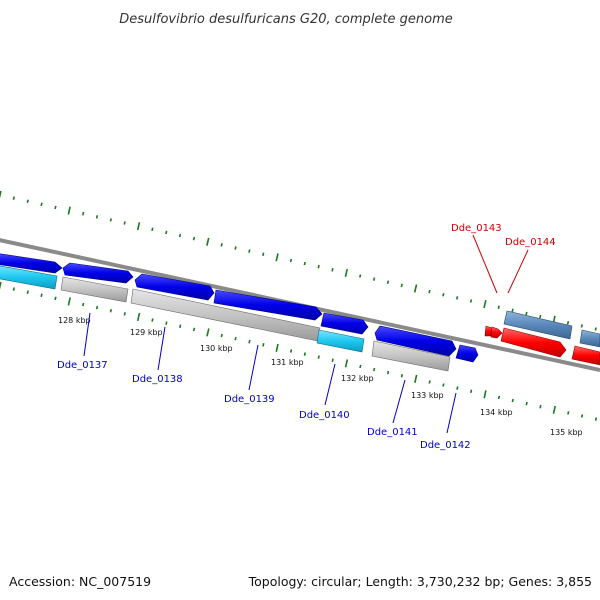  What do you see at coordinates (249, 399) in the screenshot?
I see `gene-label: Dde_0139` at bounding box center [249, 399].